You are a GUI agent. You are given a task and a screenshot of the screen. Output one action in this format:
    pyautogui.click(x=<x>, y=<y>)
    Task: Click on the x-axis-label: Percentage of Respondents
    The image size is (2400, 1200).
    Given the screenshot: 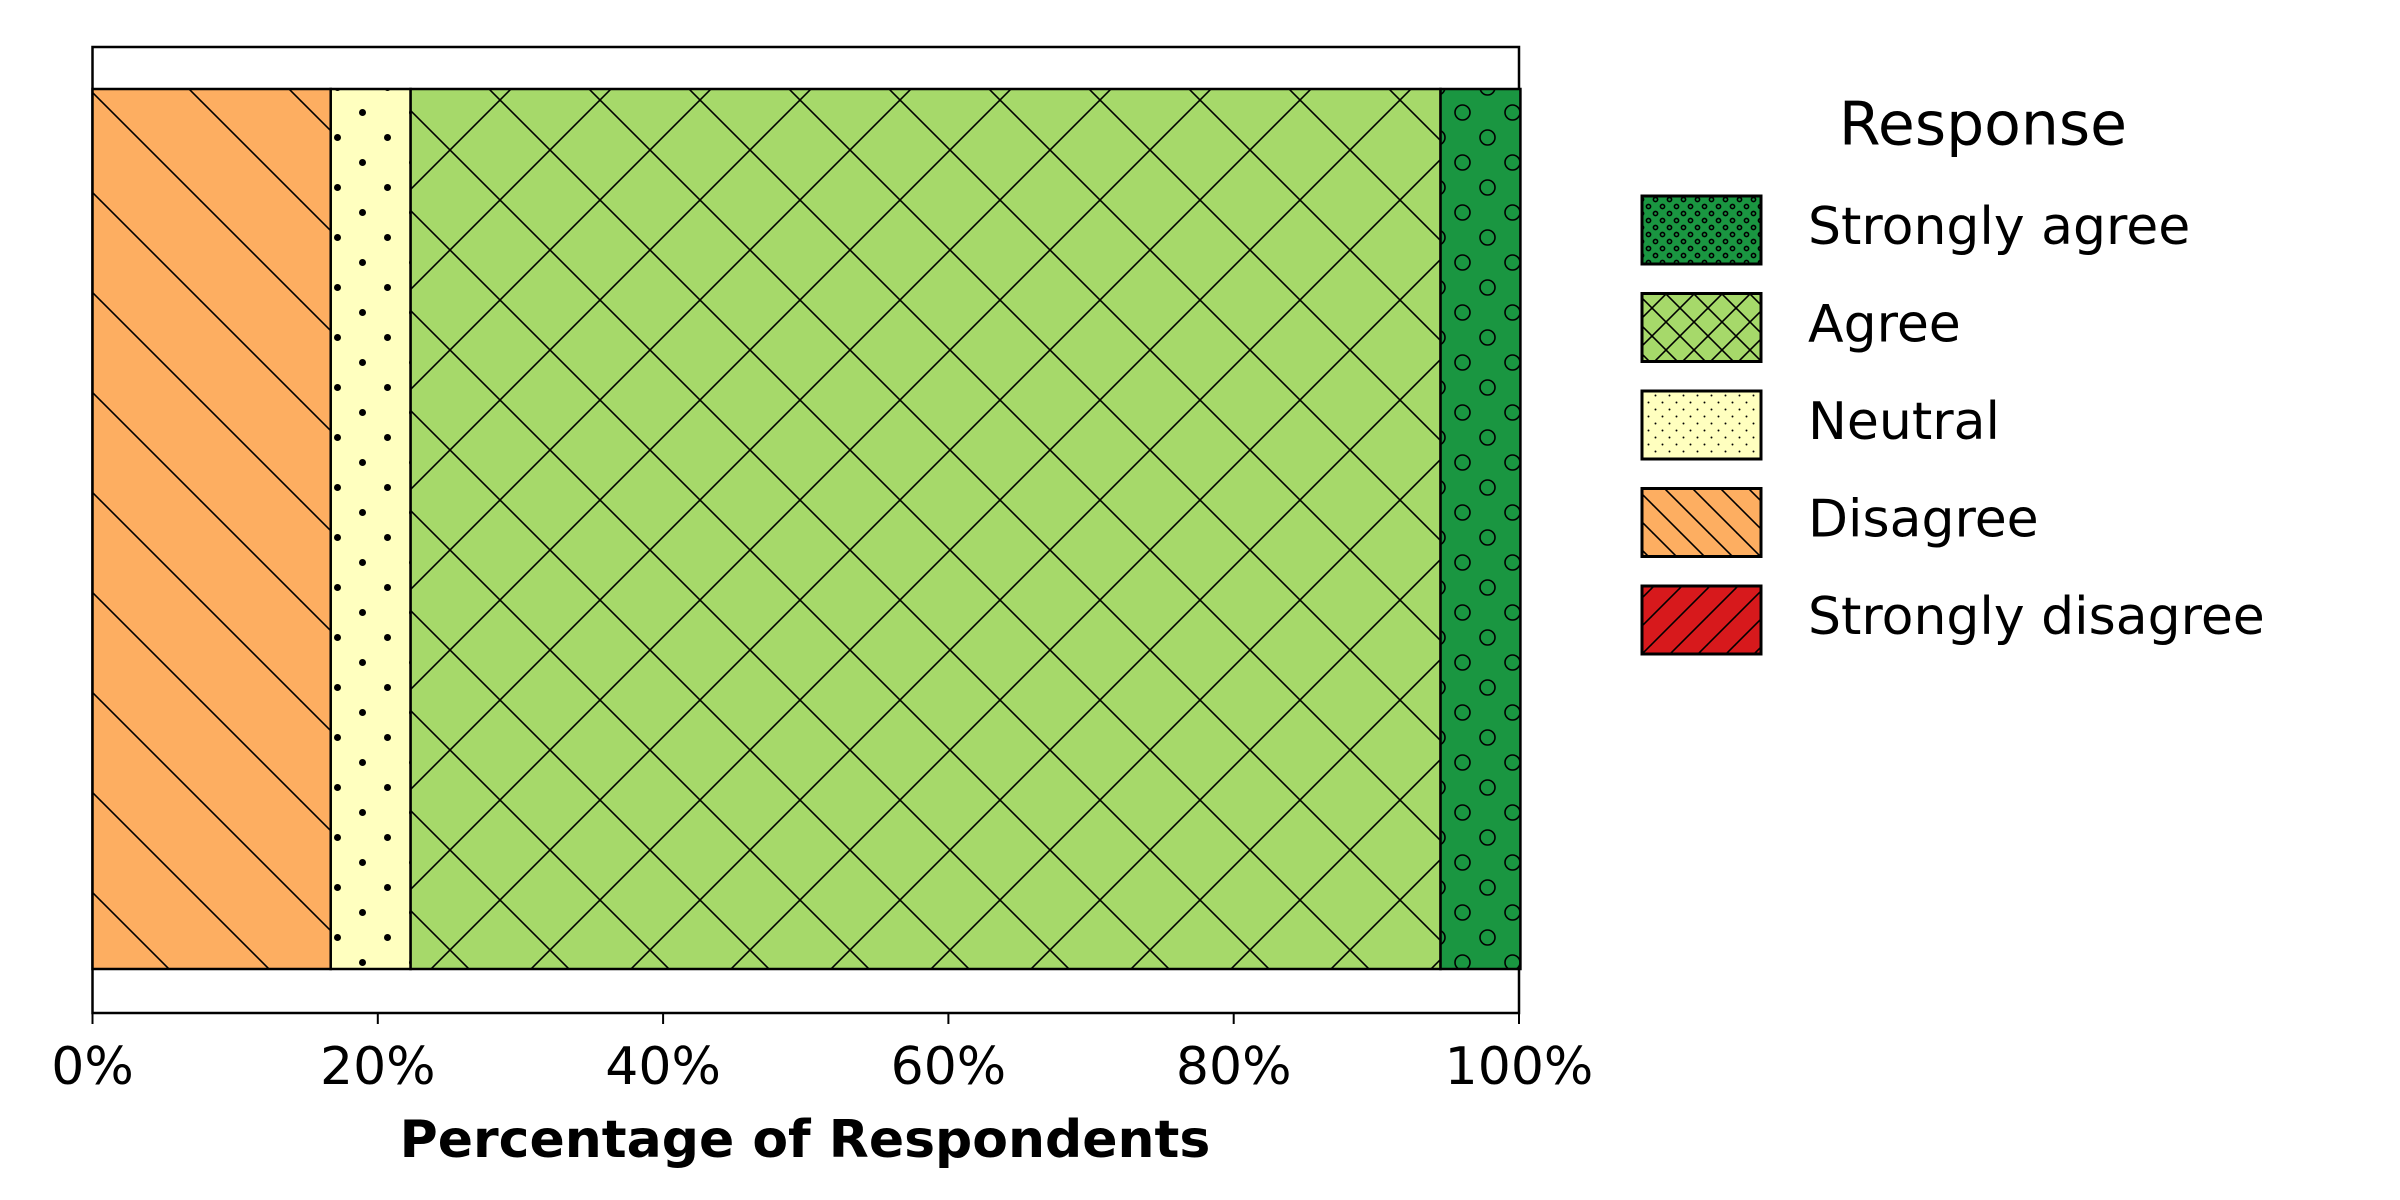 What is the action you would take?
    pyautogui.click(x=805, y=1140)
    